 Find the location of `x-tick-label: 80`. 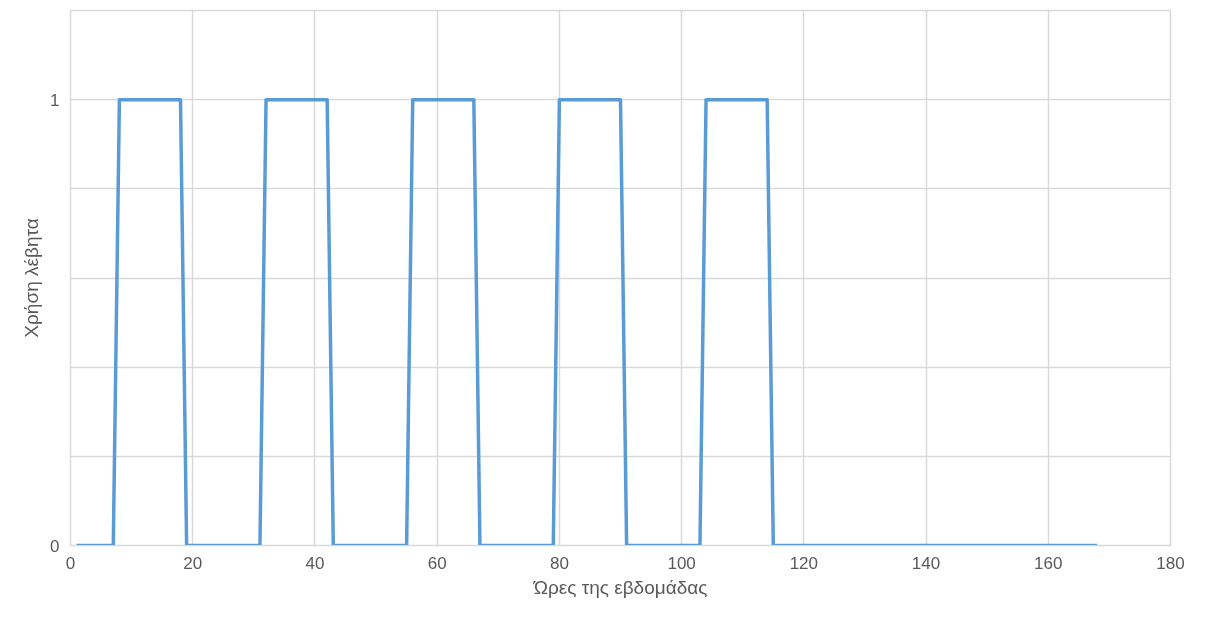

x-tick-label: 80 is located at coordinates (559, 563).